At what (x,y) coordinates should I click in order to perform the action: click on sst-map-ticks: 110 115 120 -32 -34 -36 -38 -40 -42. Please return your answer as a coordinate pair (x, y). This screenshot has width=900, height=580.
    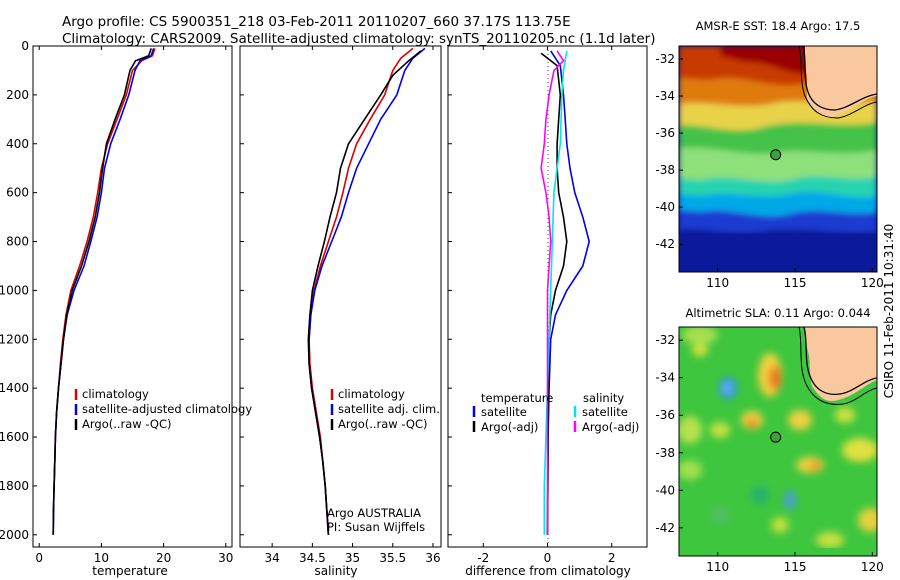
    Looking at the image, I should click on (769, 171).